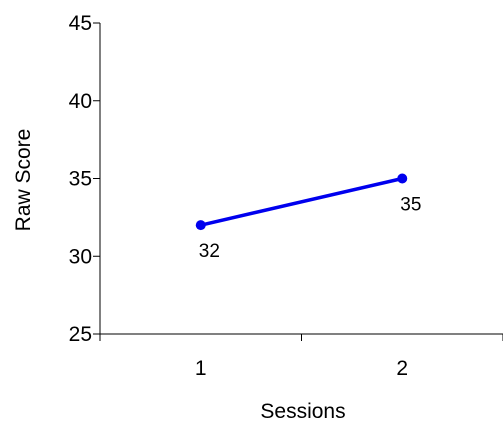 The image size is (503, 428). Describe the element at coordinates (80, 101) in the screenshot. I see `y-tick-label: 40` at that location.